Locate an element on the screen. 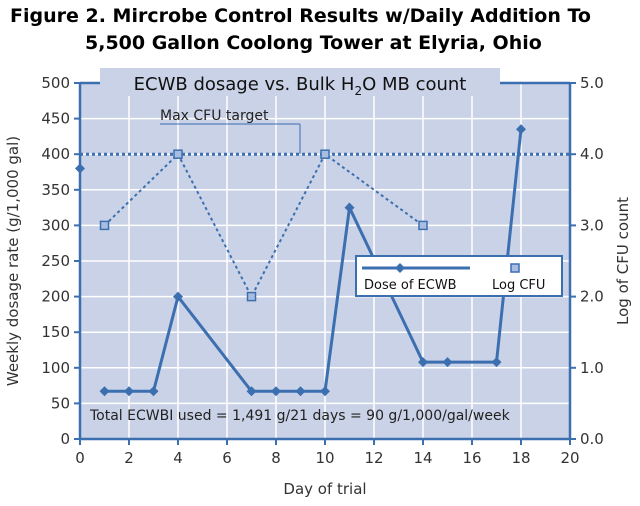  y-left-tick-label: 450 is located at coordinates (55, 119).